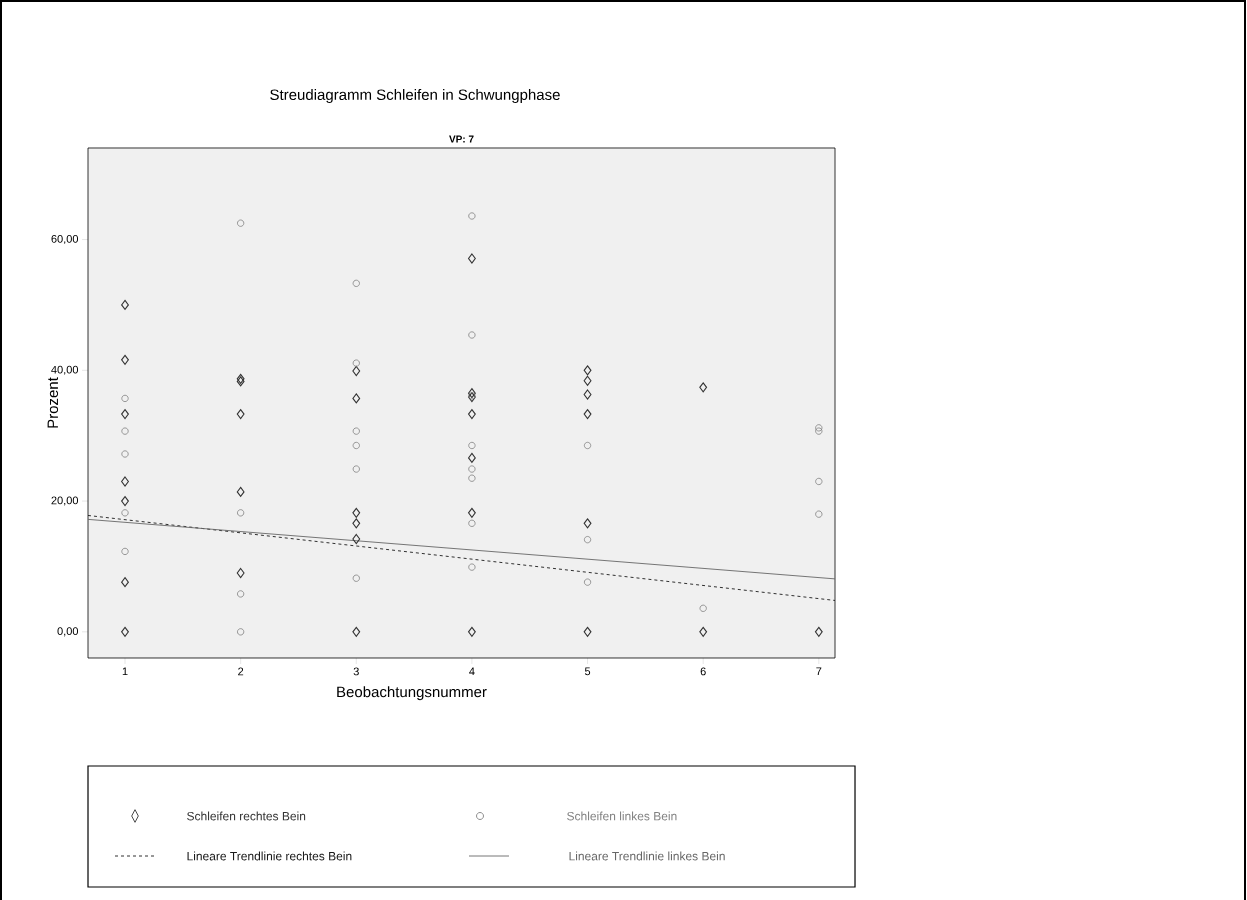 The width and height of the screenshot is (1247, 900). Describe the element at coordinates (269, 856) in the screenshot. I see `text: Lineare Trendlinie rechtes Bein` at that location.